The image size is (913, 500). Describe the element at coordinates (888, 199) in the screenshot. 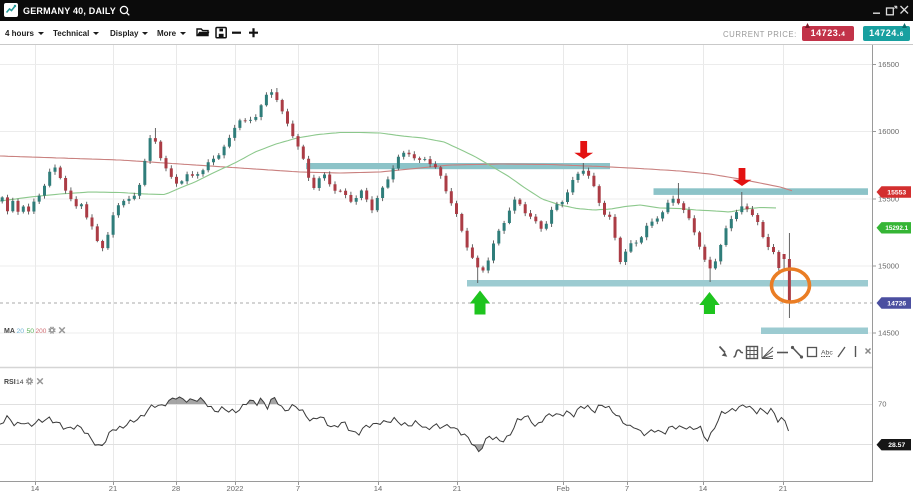

I see `svg-text: 15500` at that location.